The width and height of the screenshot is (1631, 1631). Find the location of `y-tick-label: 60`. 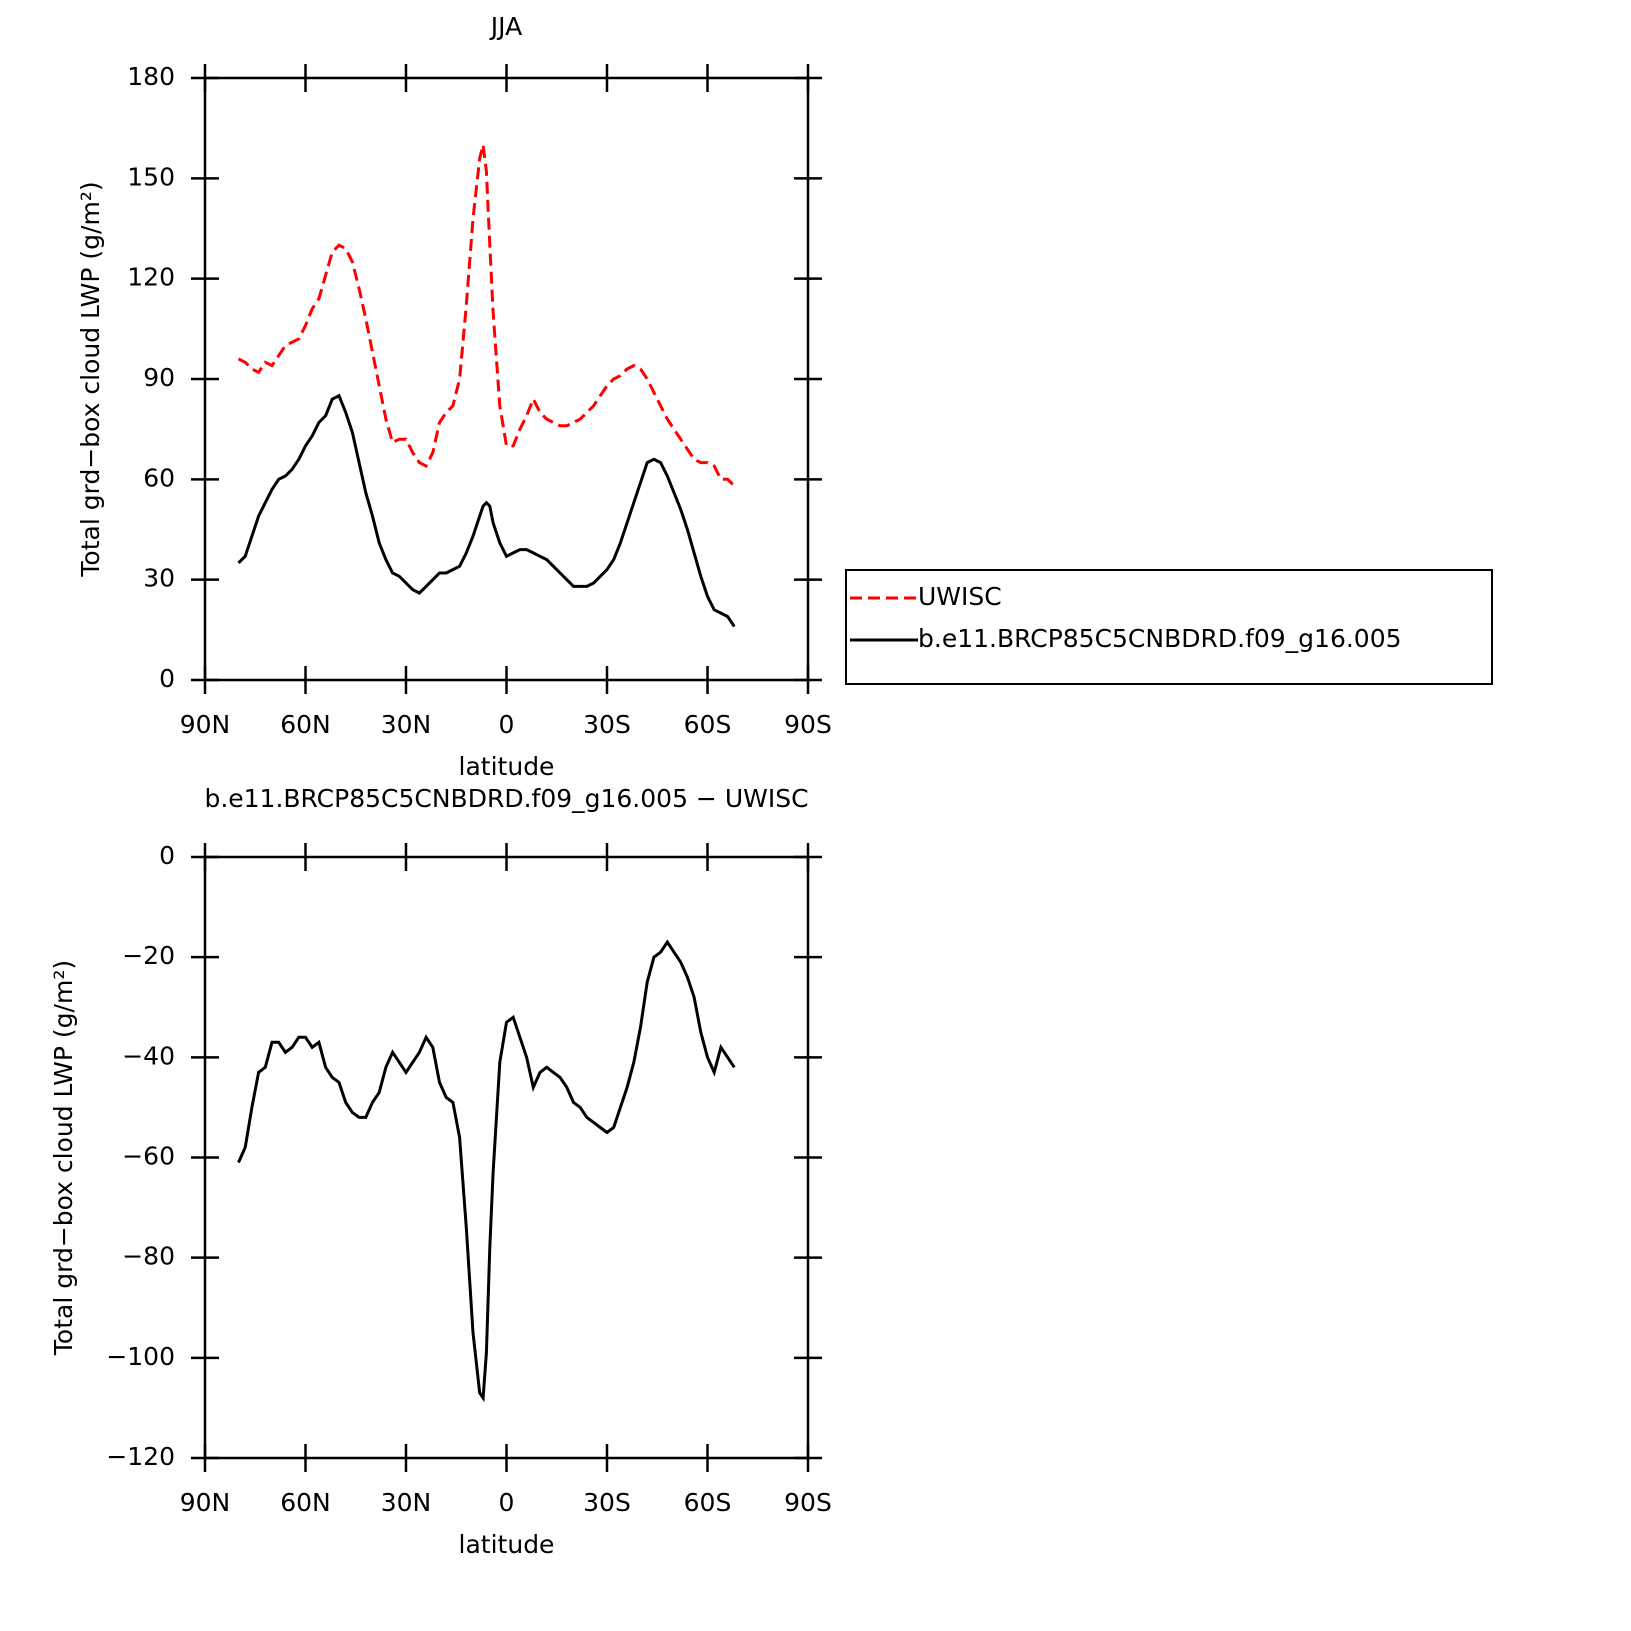

y-tick-label: 60 is located at coordinates (159, 477).